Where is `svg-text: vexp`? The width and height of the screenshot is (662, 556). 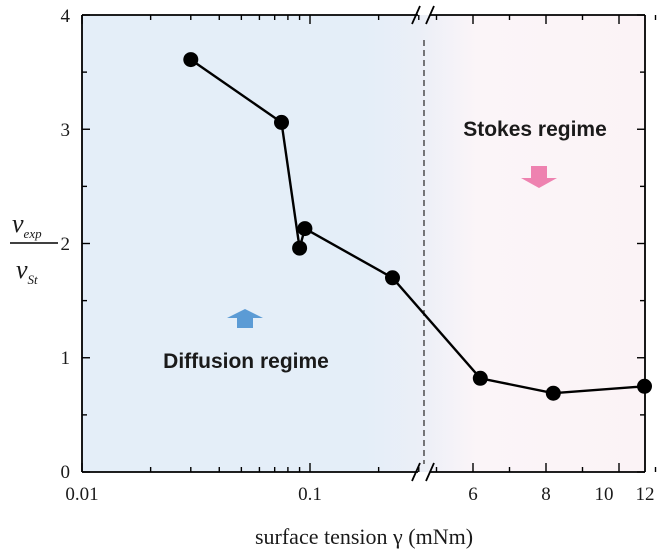 svg-text: vexp is located at coordinates (27, 225).